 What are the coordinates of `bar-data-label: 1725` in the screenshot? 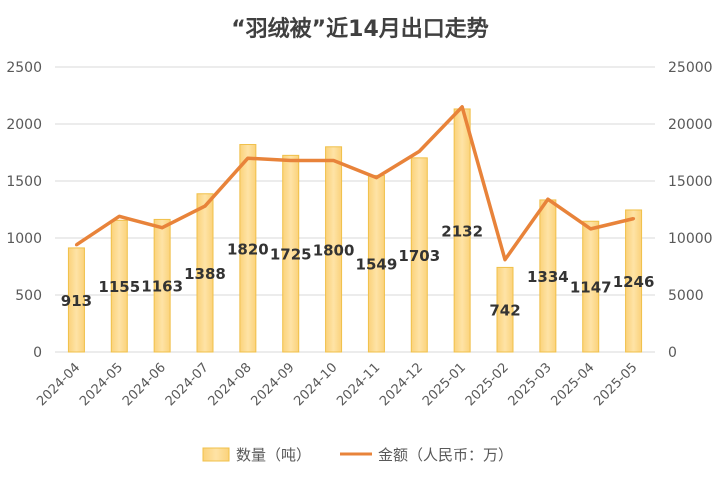 It's located at (291, 255).